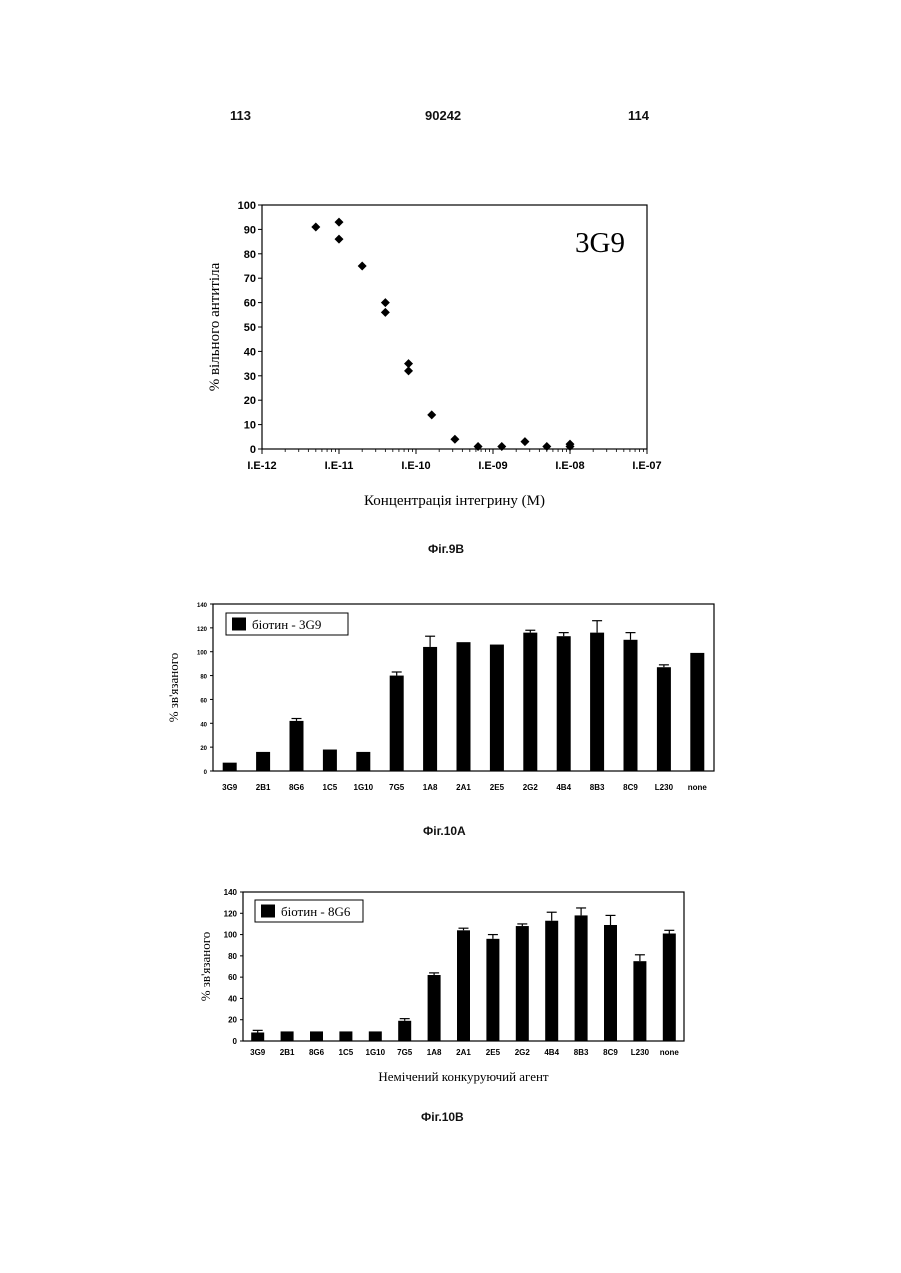 The height and width of the screenshot is (1273, 901). Describe the element at coordinates (261, 466) in the screenshot. I see `x-tick-label: I.E-12` at that location.